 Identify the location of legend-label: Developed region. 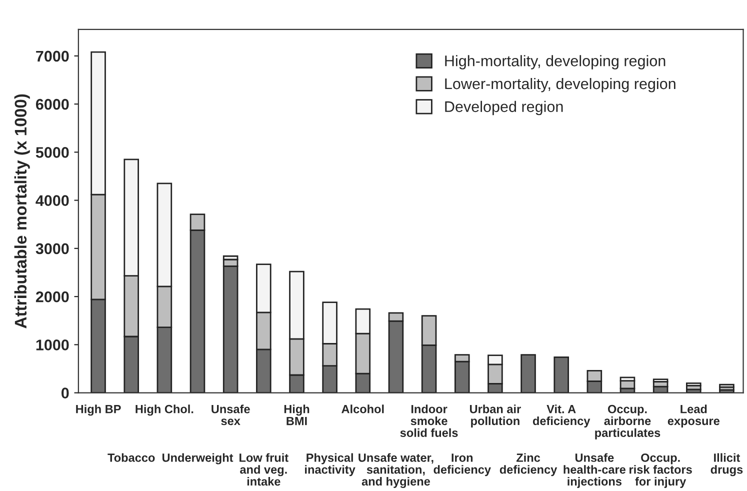
(504, 108).